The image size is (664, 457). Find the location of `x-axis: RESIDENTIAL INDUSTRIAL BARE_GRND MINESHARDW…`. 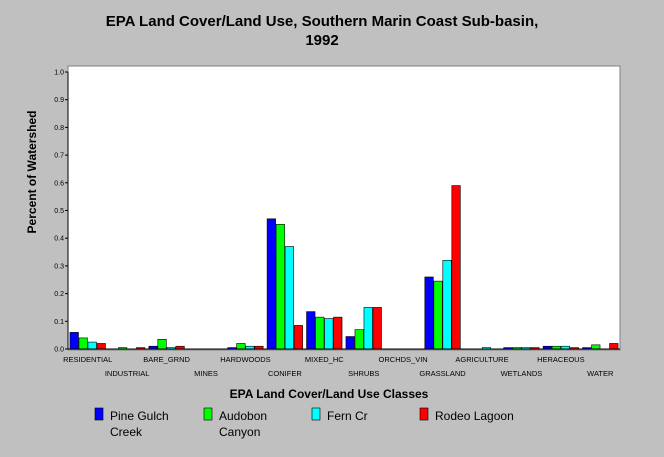

x-axis: RESIDENTIAL INDUSTRIAL BARE_GRND MINESHARDW… is located at coordinates (341, 363).